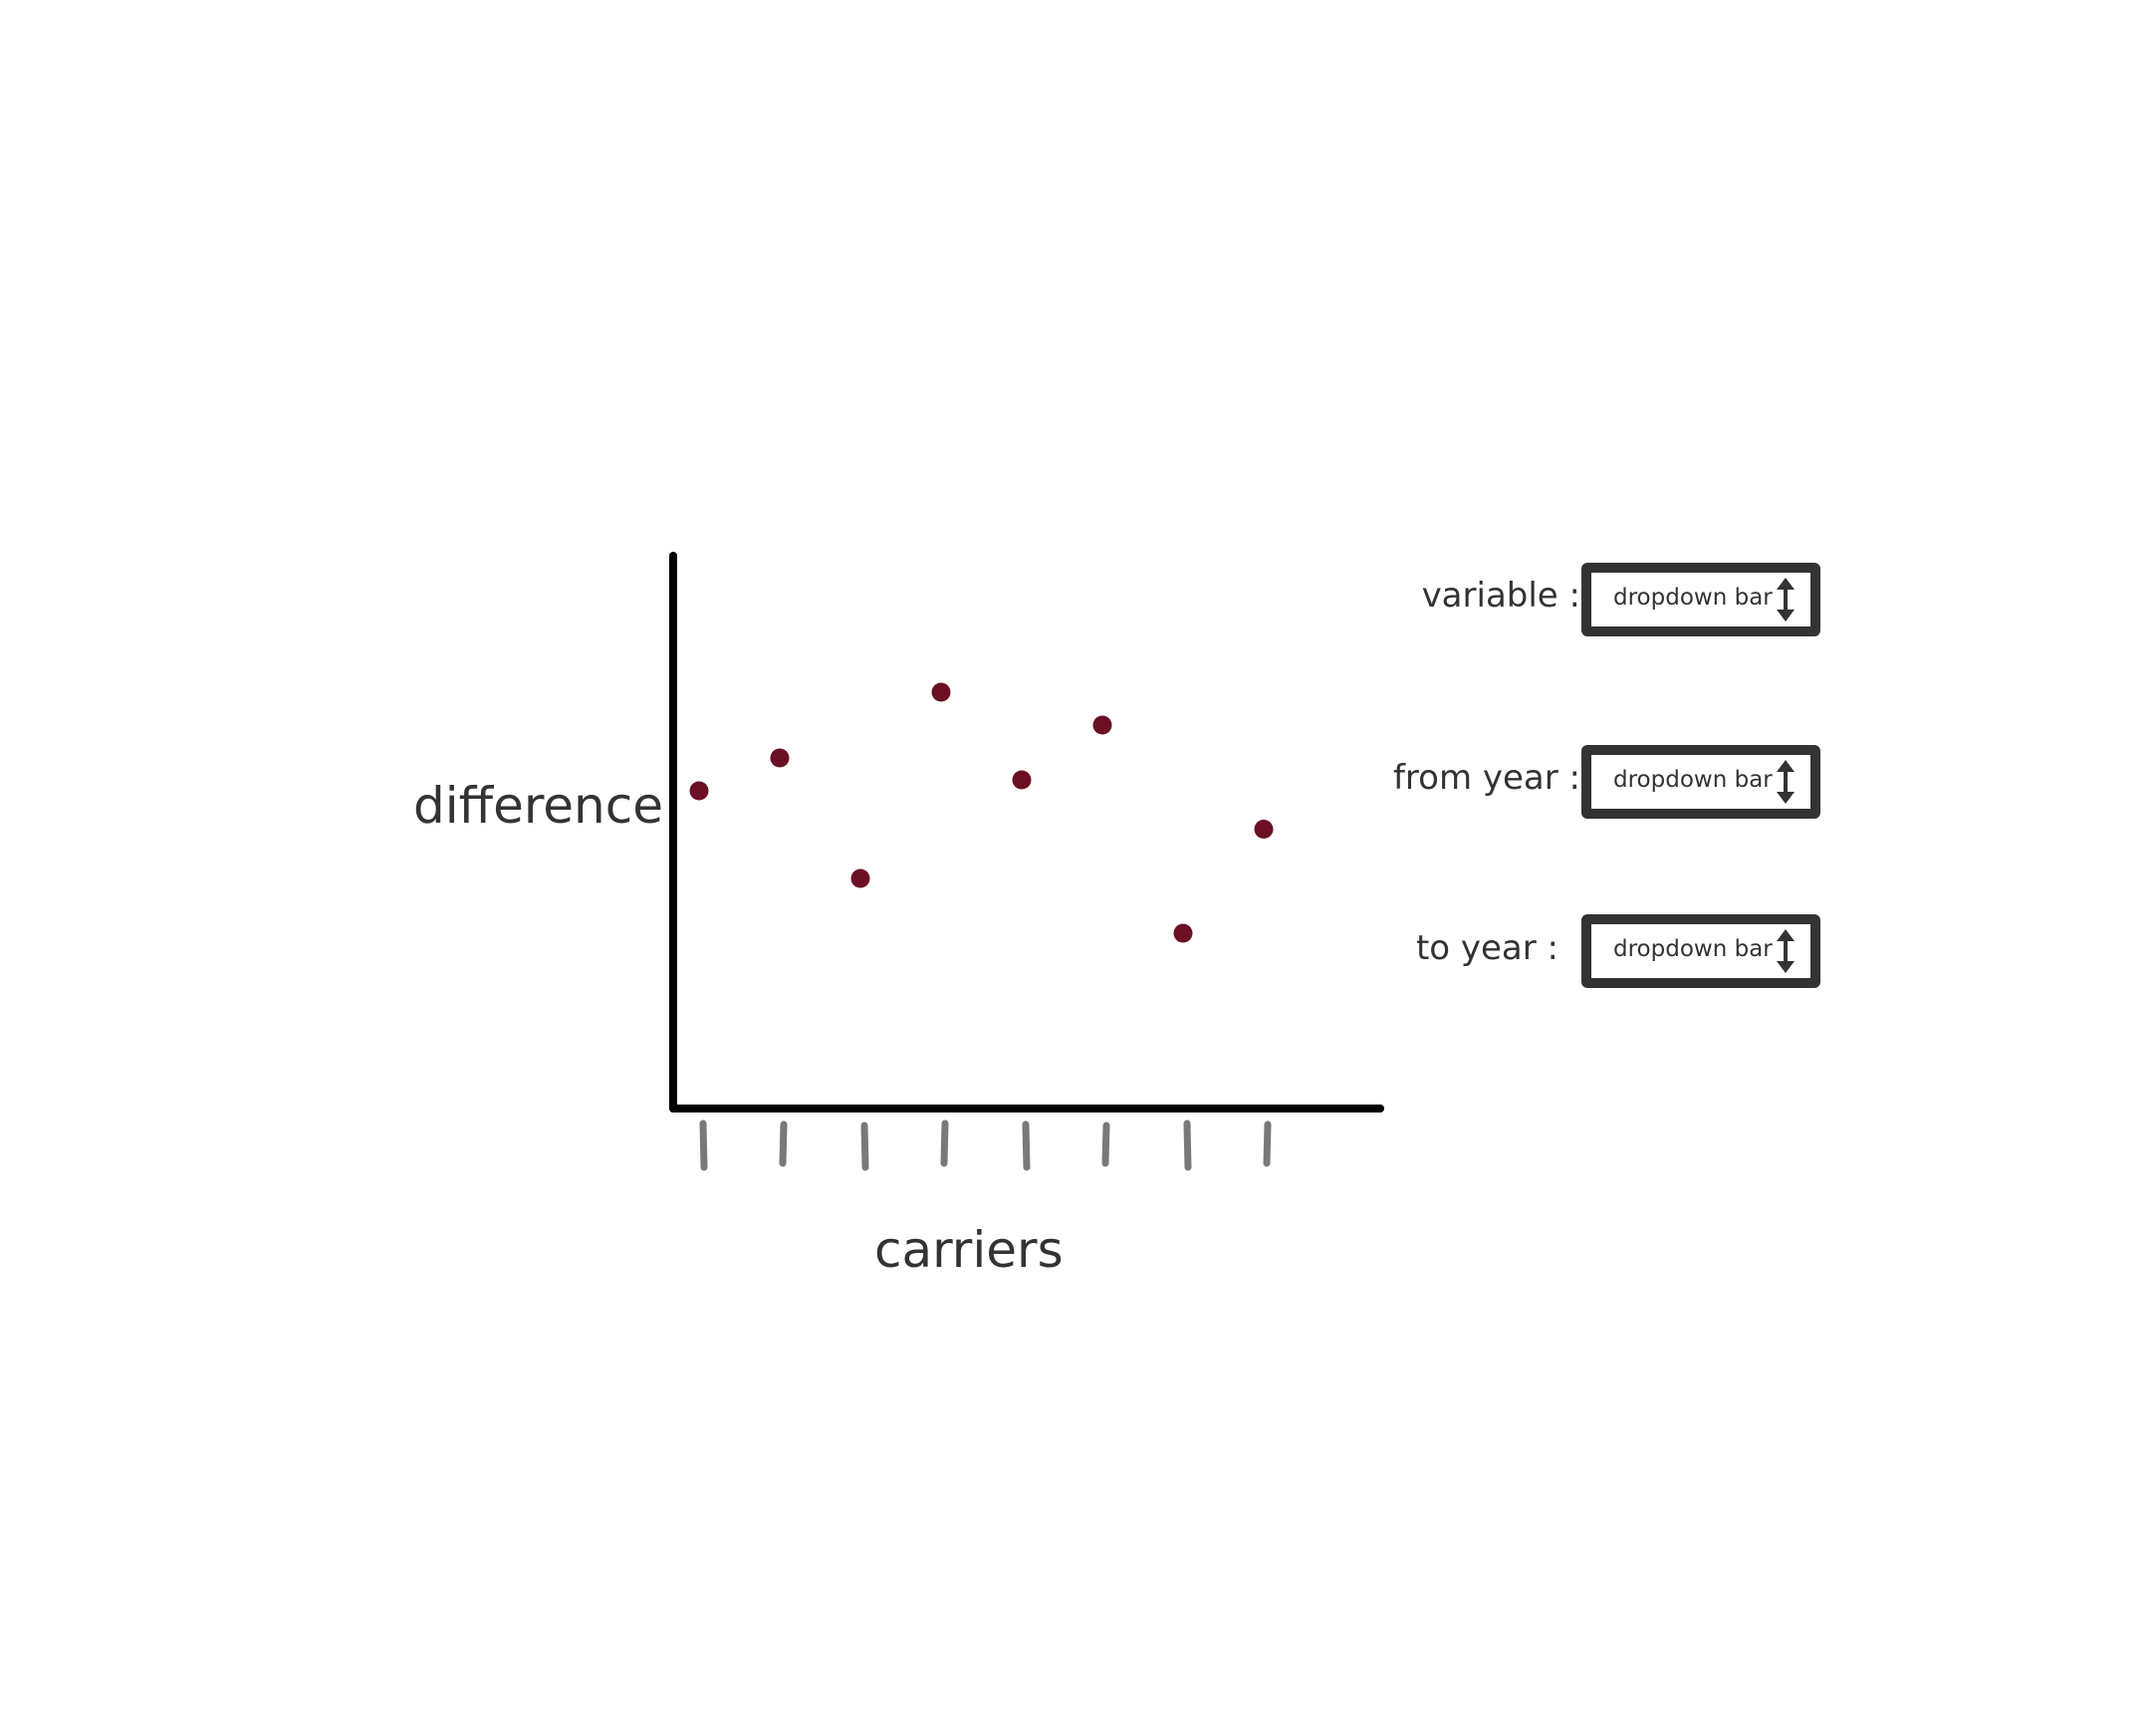  Describe the element at coordinates (538, 806) in the screenshot. I see `y-axis-title: difference` at that location.